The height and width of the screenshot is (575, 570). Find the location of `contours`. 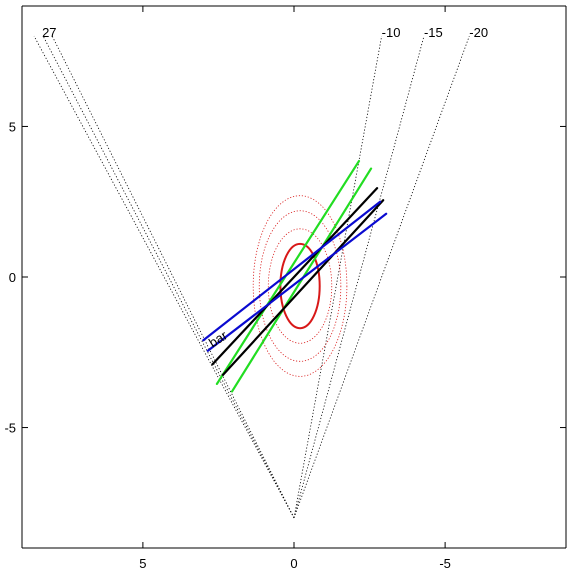

contours is located at coordinates (300, 286).